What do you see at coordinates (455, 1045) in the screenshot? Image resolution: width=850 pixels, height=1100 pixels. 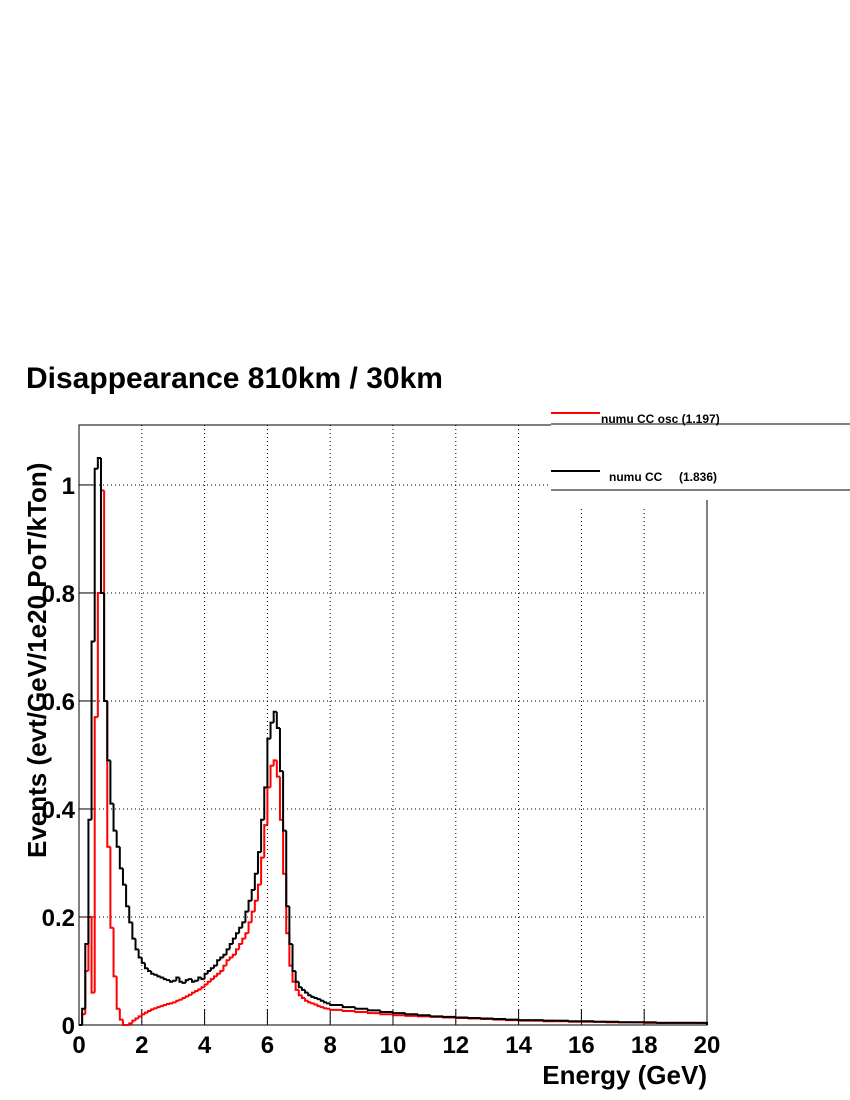 I see `x-tick-label: 12` at bounding box center [455, 1045].